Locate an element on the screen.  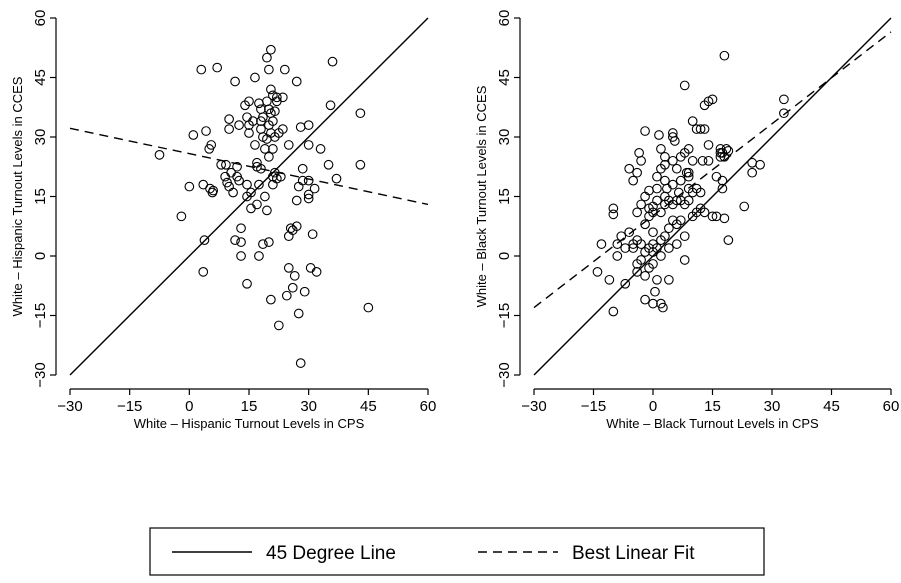
legend: 45 Degree Line Best Linear Fit is located at coordinates (457, 551).